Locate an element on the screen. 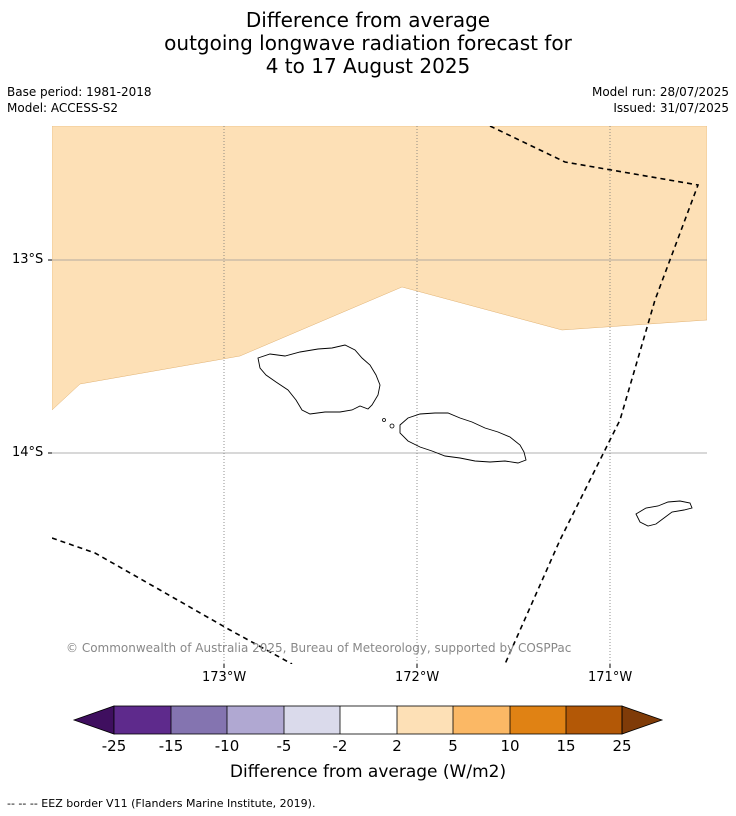  title-line-2: outgoing longwave radiation forecast for is located at coordinates (368, 43).